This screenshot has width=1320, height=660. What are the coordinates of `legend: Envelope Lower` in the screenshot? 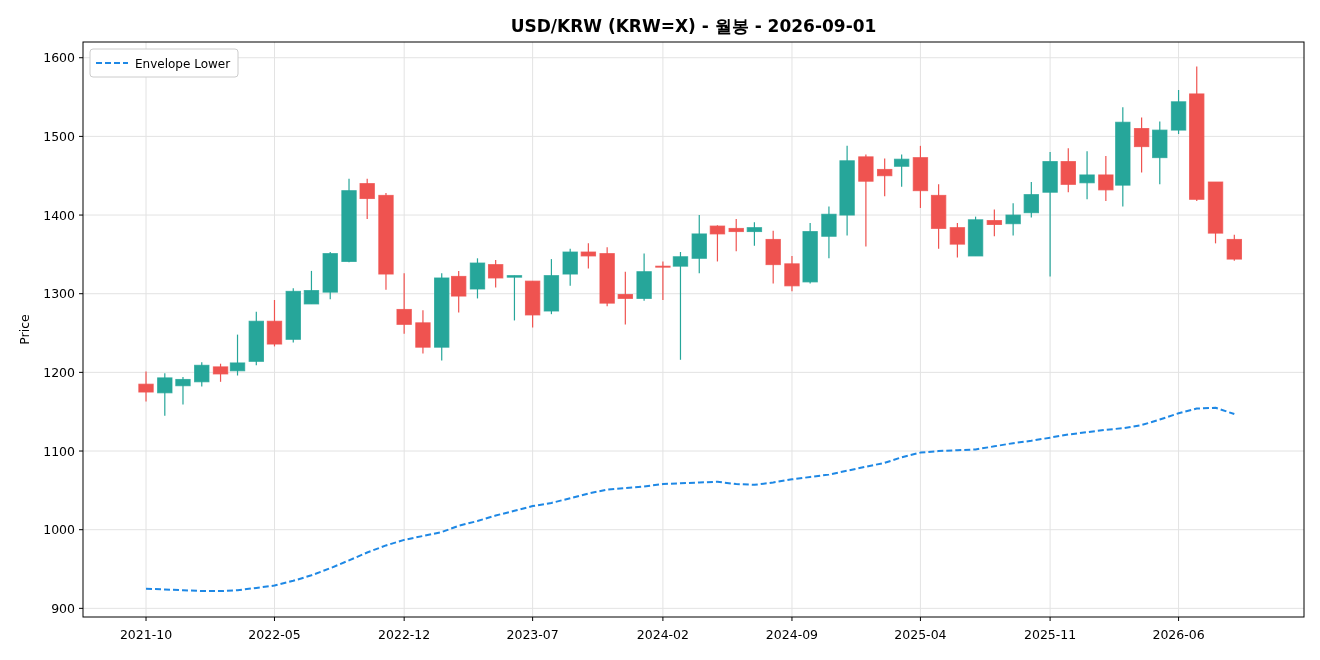 It's located at (164, 63).